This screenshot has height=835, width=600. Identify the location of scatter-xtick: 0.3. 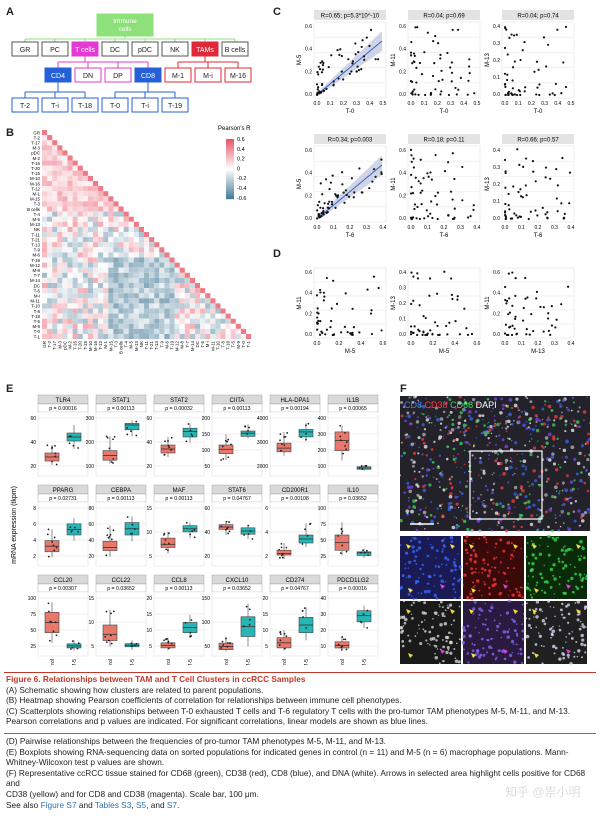
(356, 104).